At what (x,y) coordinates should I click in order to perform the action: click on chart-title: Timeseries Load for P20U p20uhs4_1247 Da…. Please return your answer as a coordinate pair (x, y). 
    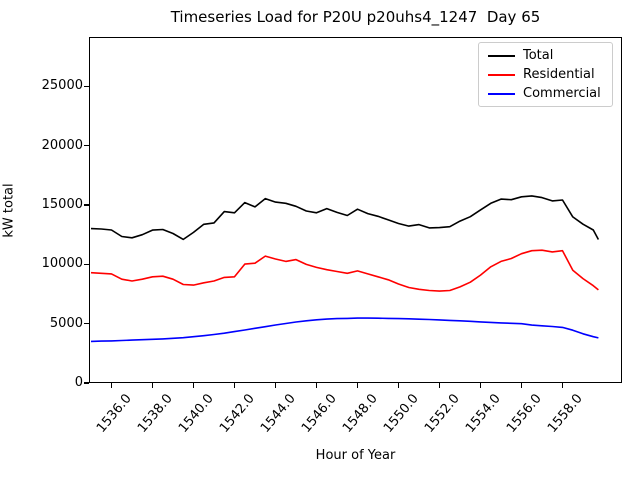
    Looking at the image, I should click on (355, 17).